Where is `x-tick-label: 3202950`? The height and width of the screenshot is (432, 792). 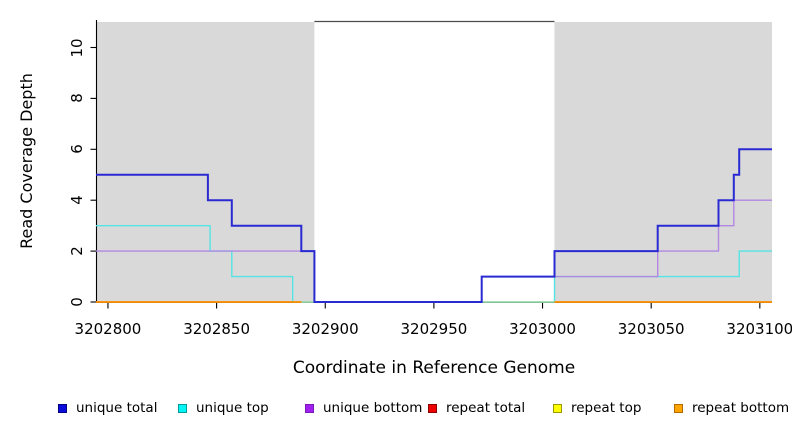
x-tick-label: 3202950 is located at coordinates (434, 329).